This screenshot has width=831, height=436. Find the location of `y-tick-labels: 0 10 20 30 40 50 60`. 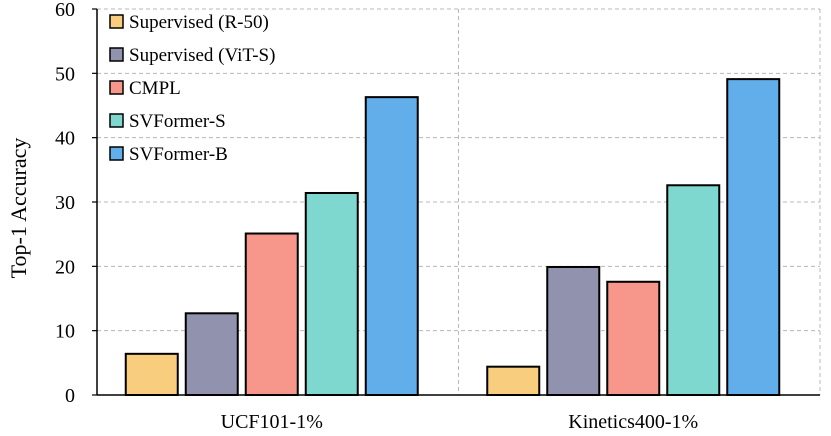

y-tick-labels: 0 10 20 30 40 50 60 is located at coordinates (76, 203).